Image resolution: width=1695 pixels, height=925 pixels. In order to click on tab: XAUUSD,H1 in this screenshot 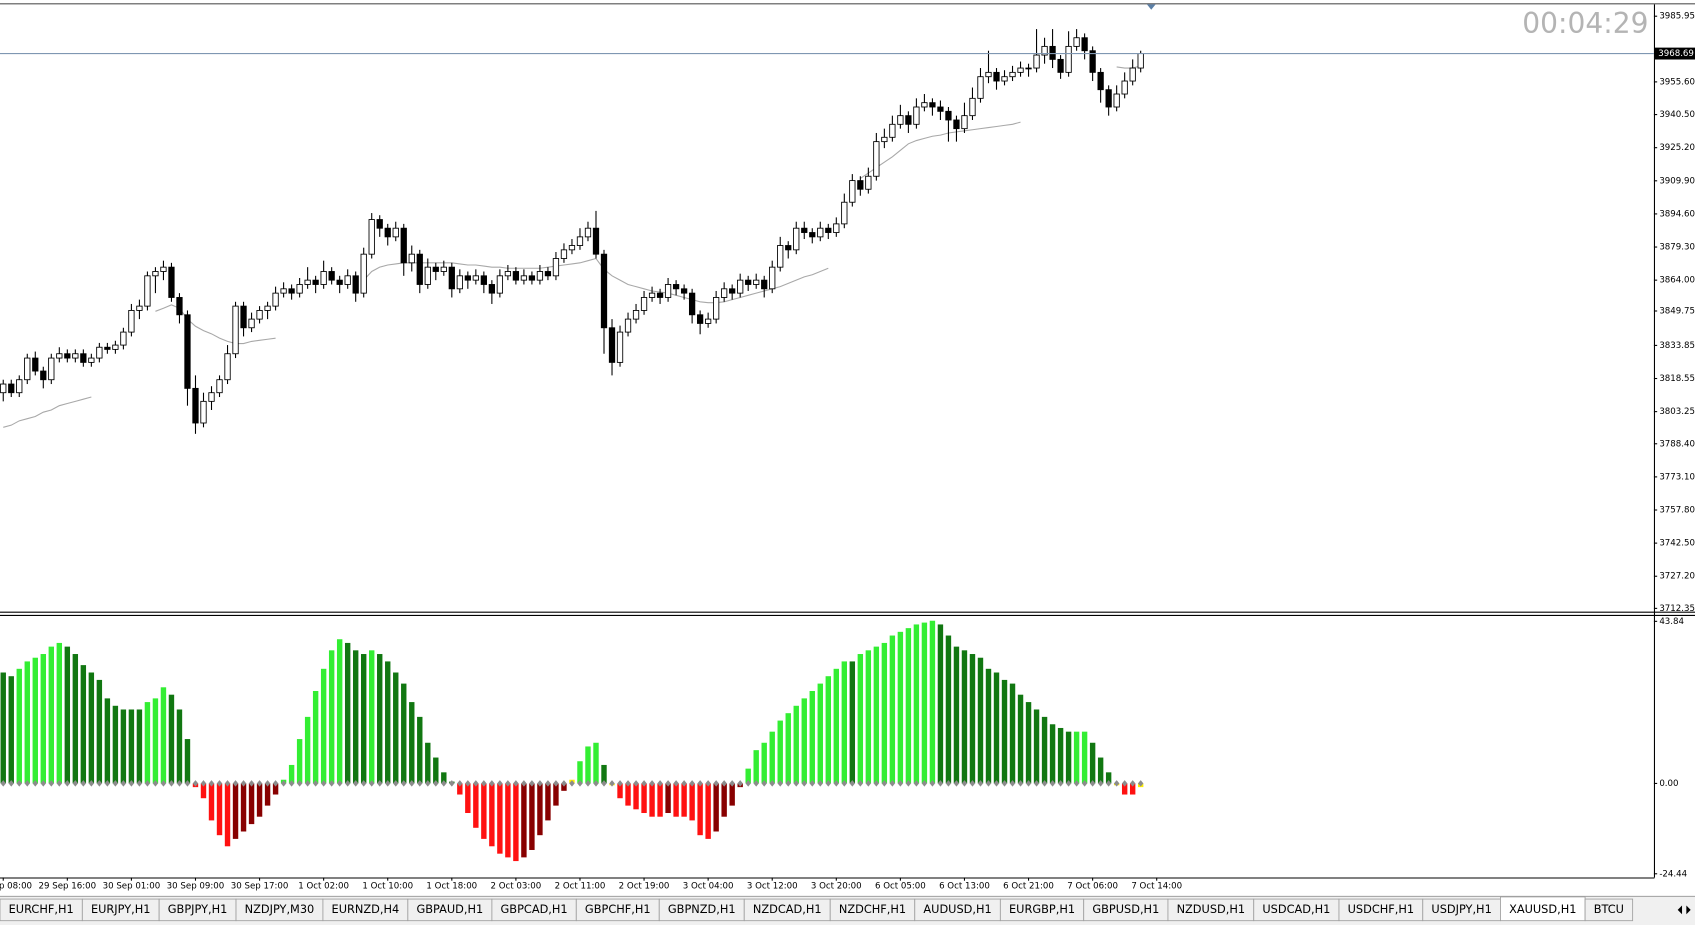, I will do `click(1543, 909)`.